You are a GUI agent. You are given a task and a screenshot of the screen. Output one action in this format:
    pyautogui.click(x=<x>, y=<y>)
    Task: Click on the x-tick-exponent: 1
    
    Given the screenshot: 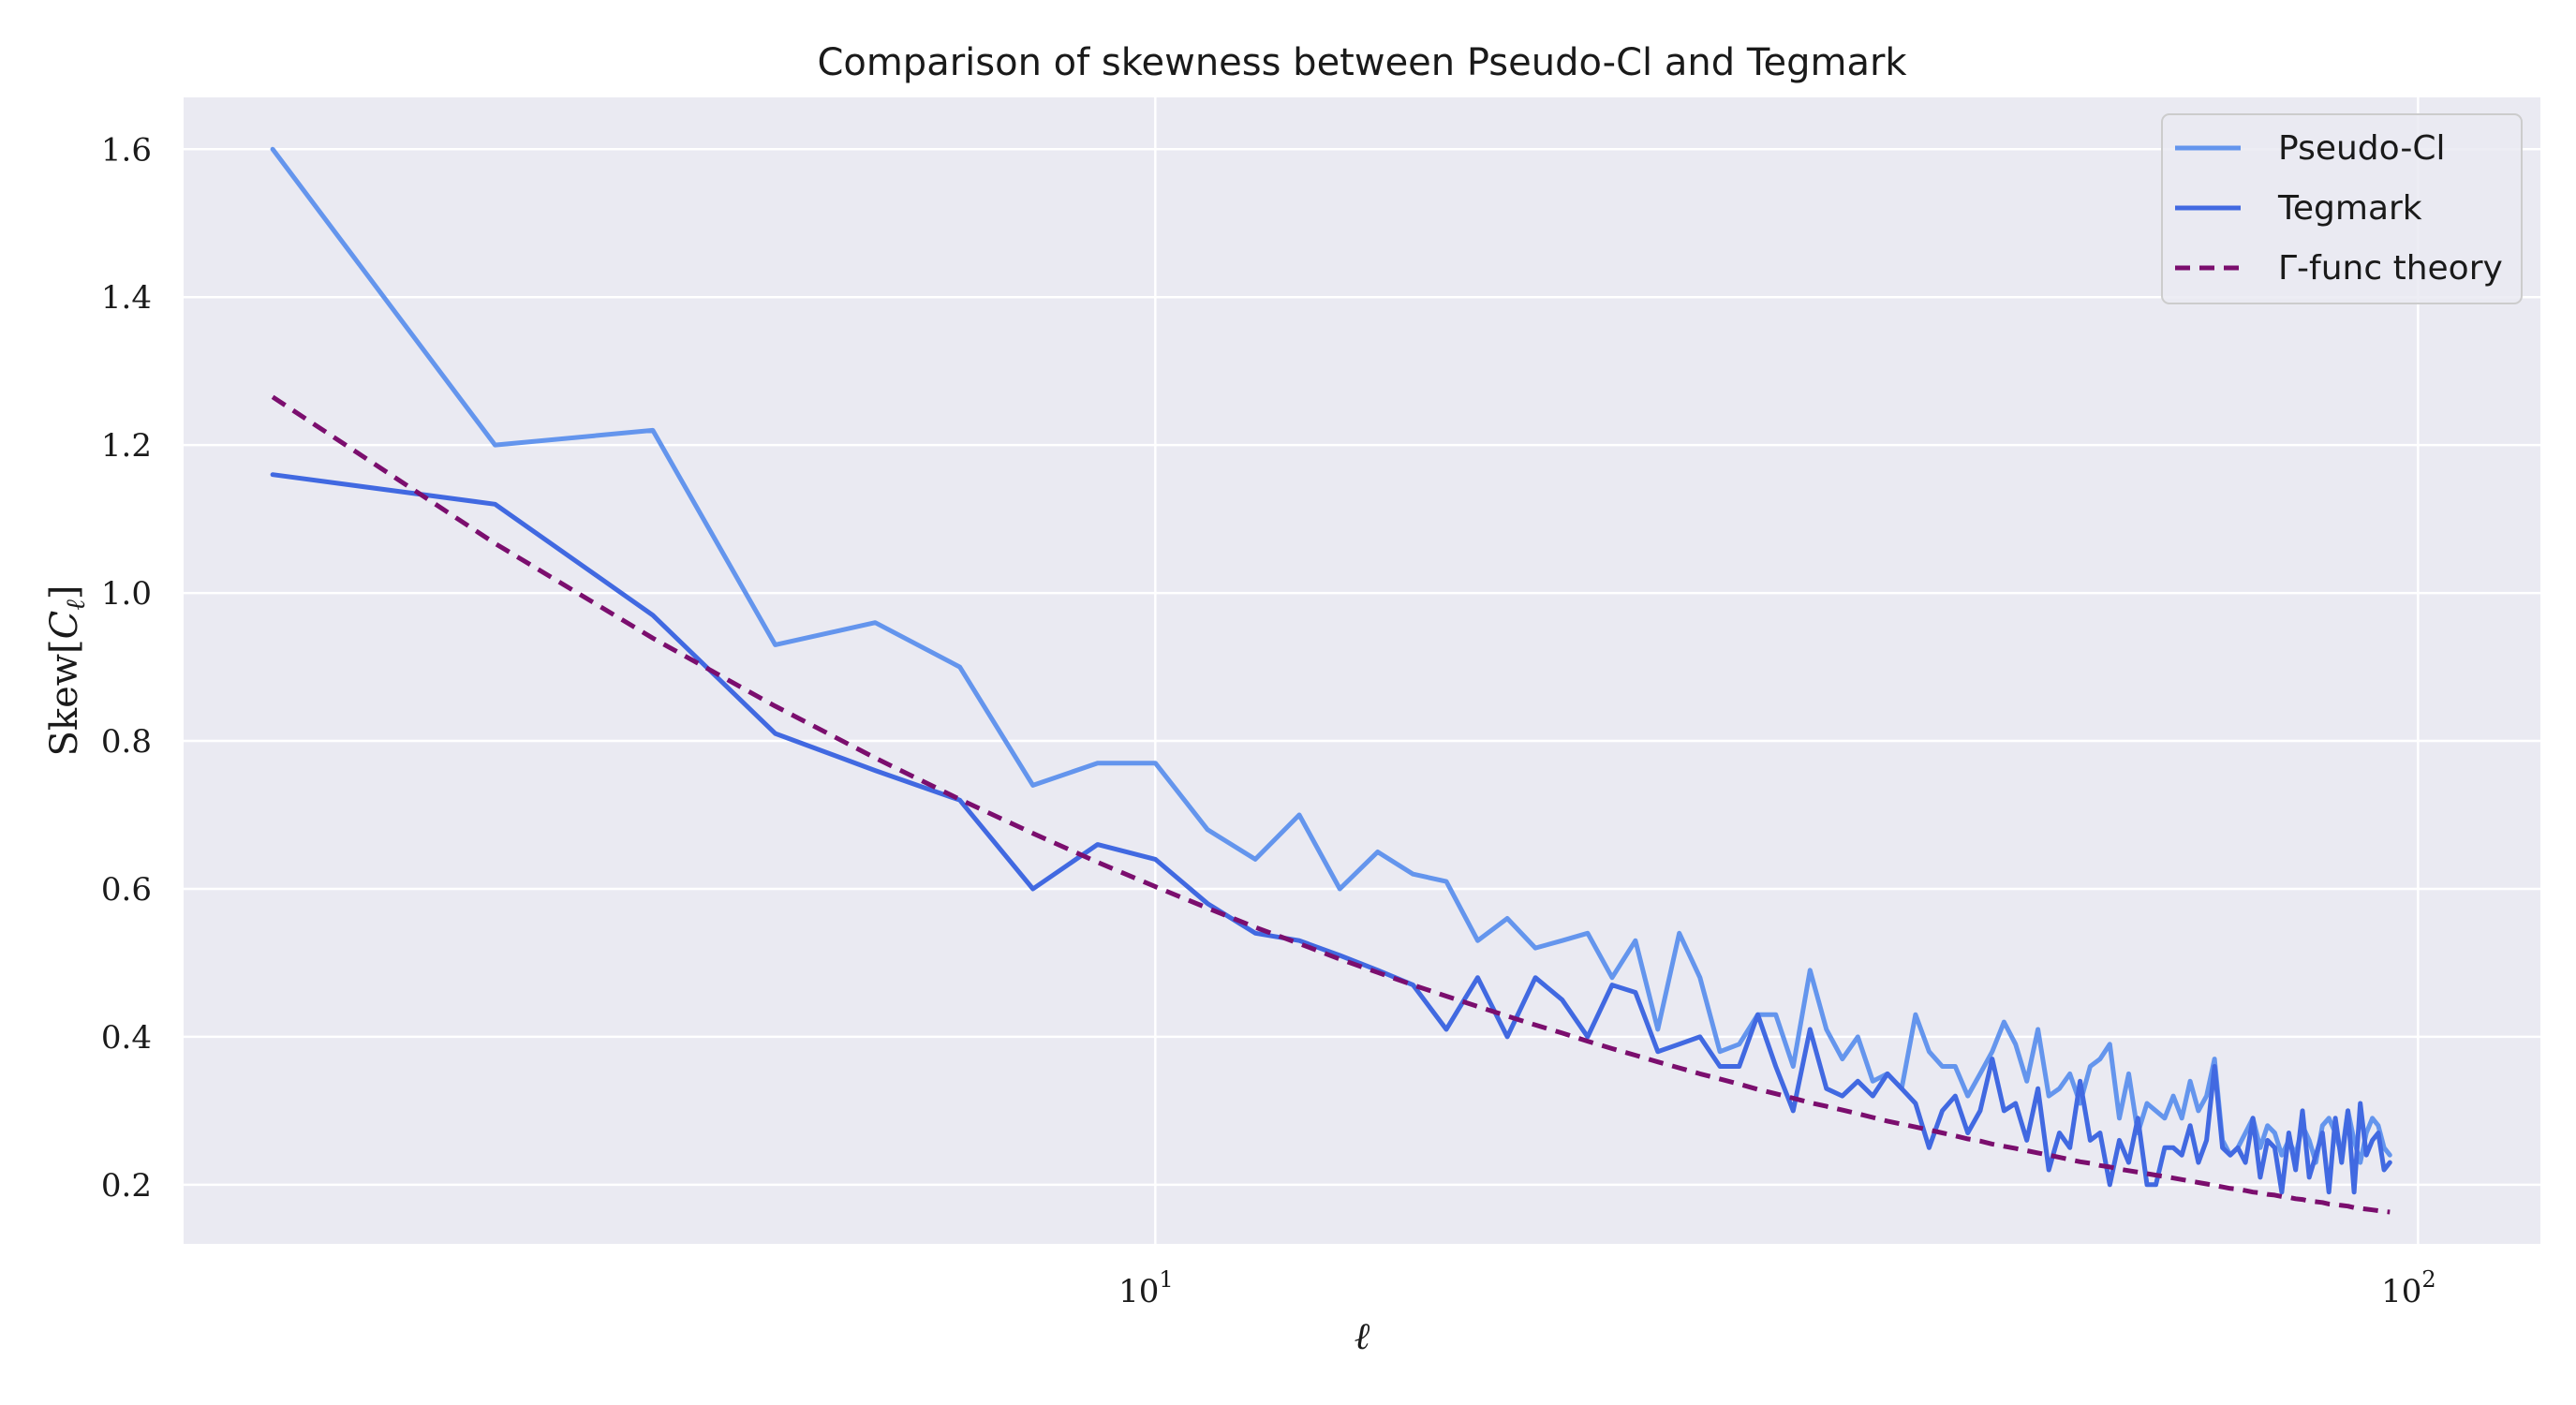 What is the action you would take?
    pyautogui.click(x=1166, y=1279)
    